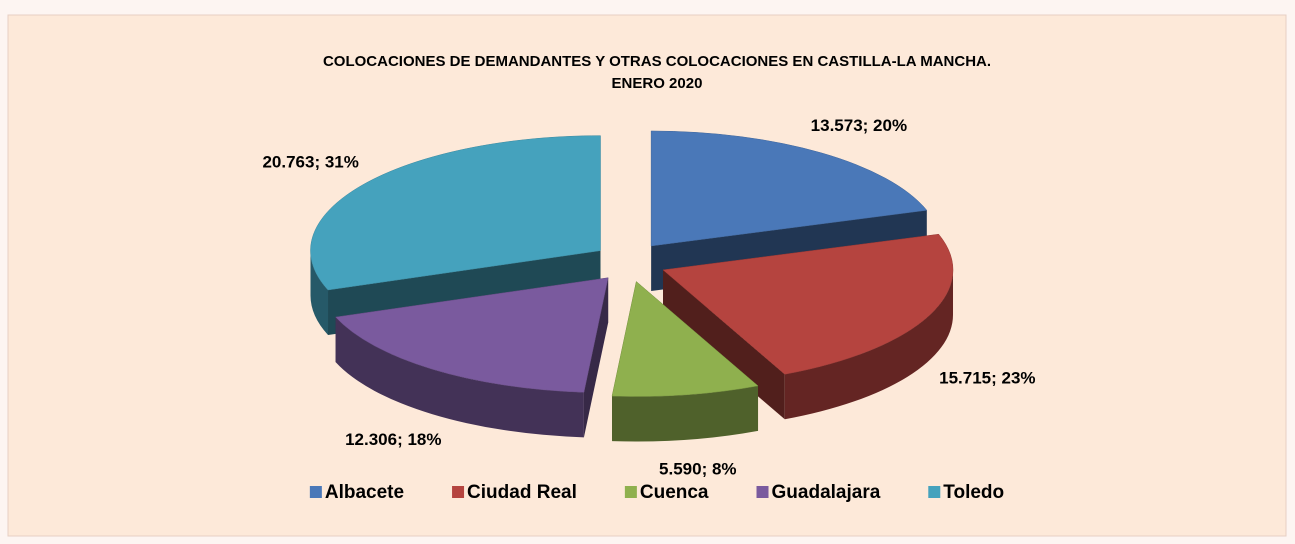 Image resolution: width=1295 pixels, height=544 pixels. I want to click on legend-label: Toledo, so click(973, 492).